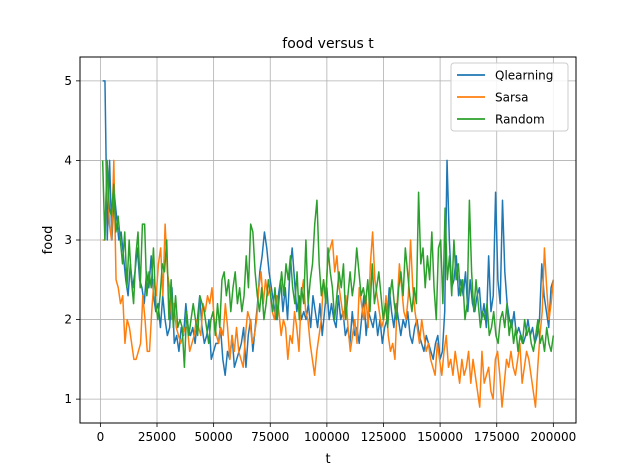 The image size is (640, 476). Describe the element at coordinates (520, 120) in the screenshot. I see `legend-label-random: Random` at that location.